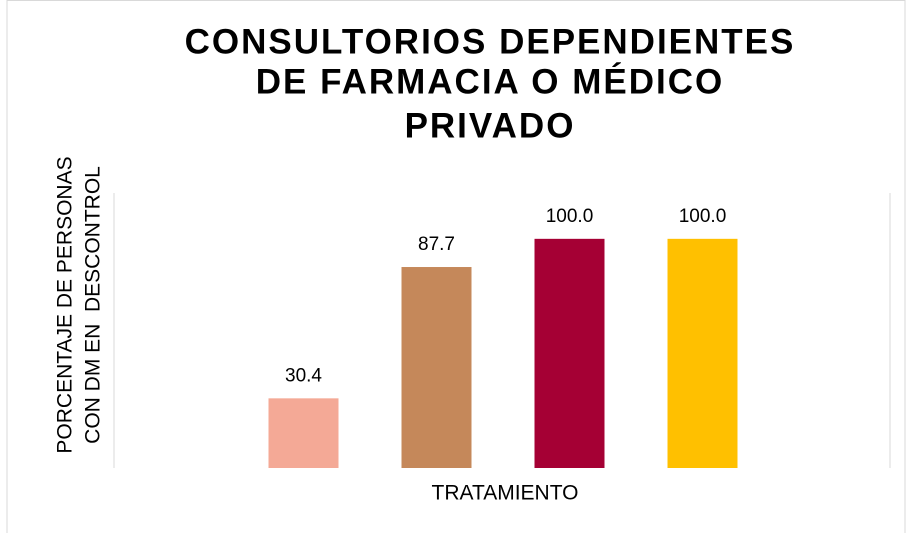 This screenshot has height=533, width=906. Describe the element at coordinates (490, 41) in the screenshot. I see `chart-title: CONSULTORIOS DEPENDIENTES` at that location.